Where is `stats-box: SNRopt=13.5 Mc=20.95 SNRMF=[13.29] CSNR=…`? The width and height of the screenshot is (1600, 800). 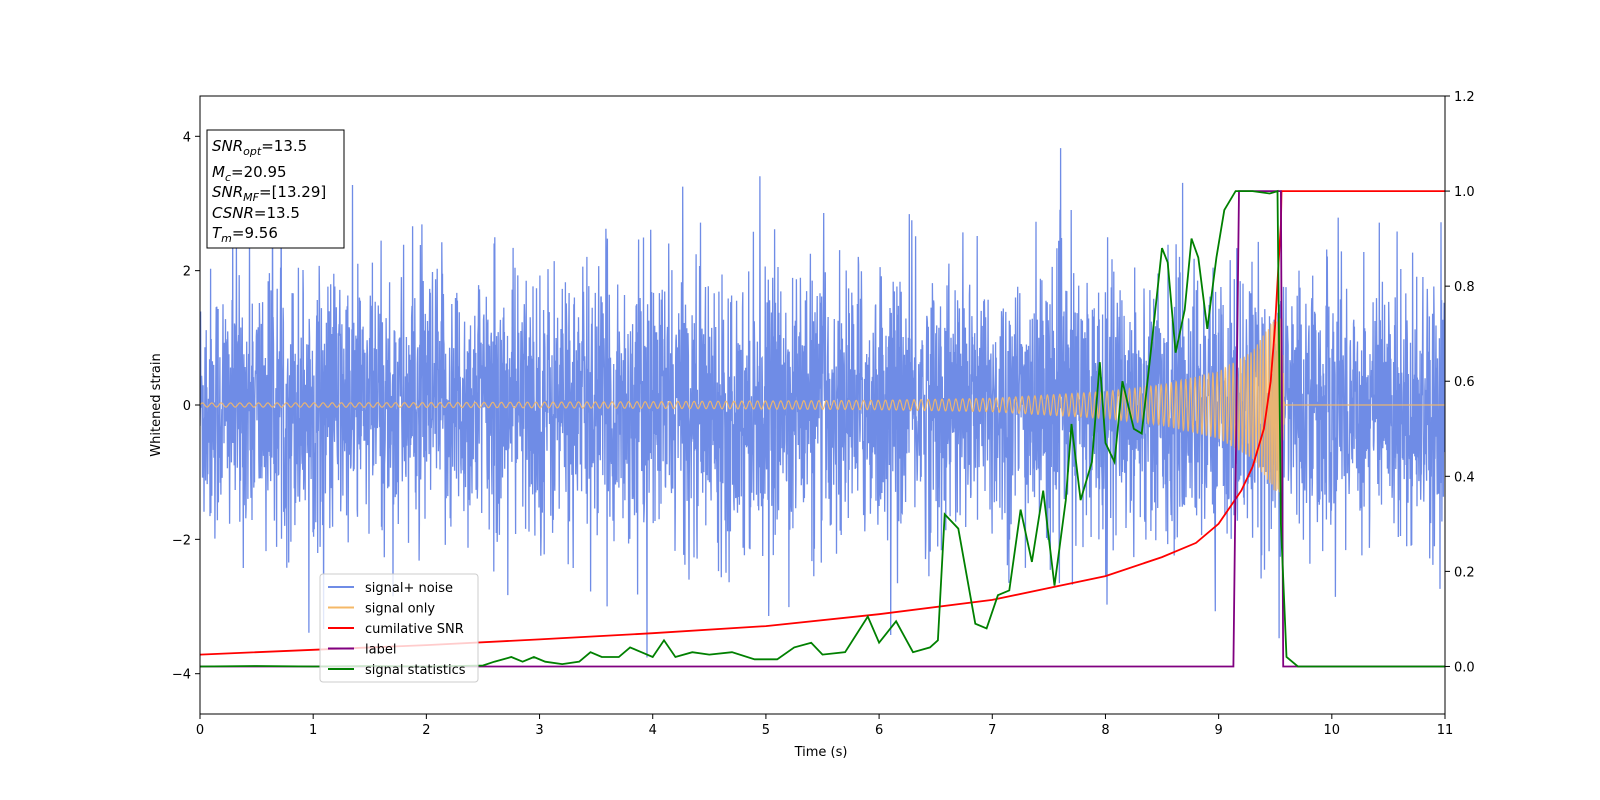 stats-box: SNRopt=13.5 Mc=20.95 SNRMF=[13.29] CSNR=… is located at coordinates (275, 189).